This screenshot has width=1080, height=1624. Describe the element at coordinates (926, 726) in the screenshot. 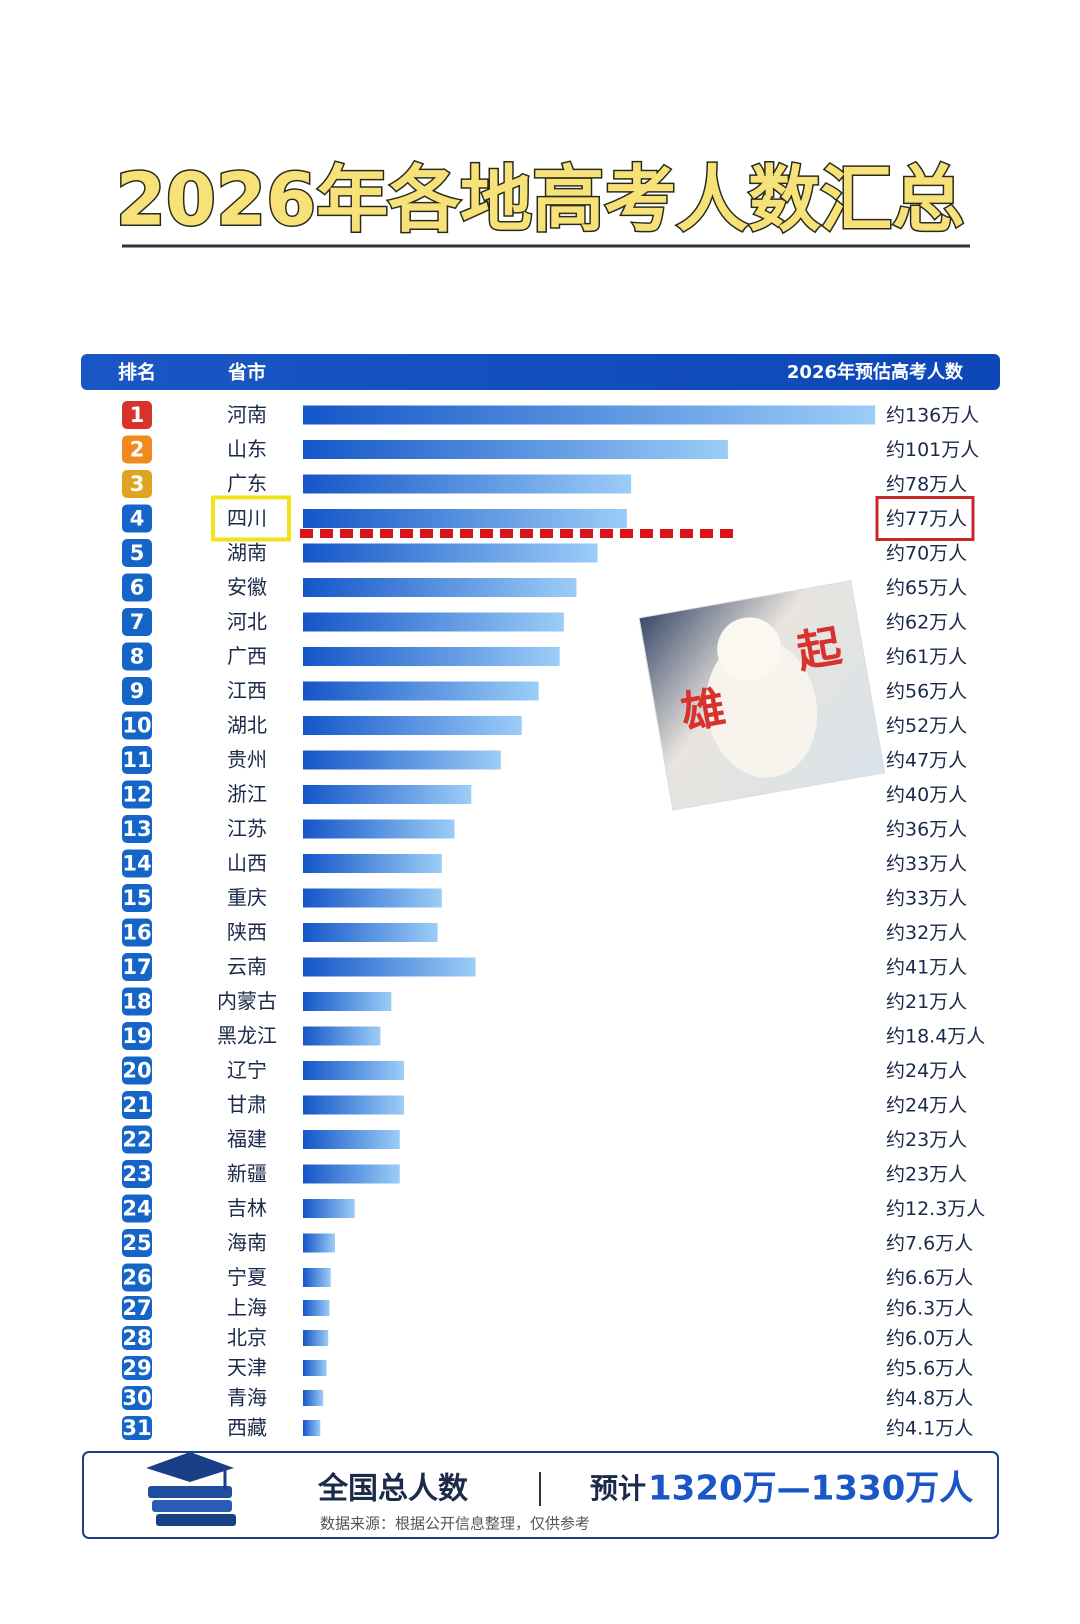

I see `value-label: 约52万人` at that location.